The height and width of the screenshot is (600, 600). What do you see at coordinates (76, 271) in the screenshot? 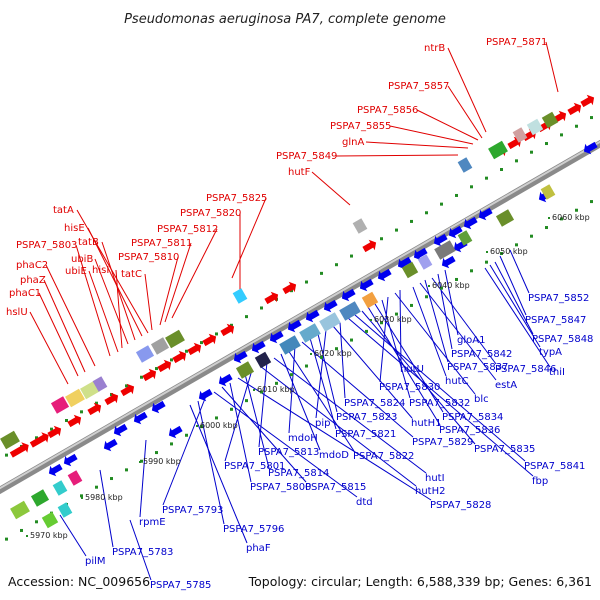
I see `gene-label: ubiE` at bounding box center [76, 271].